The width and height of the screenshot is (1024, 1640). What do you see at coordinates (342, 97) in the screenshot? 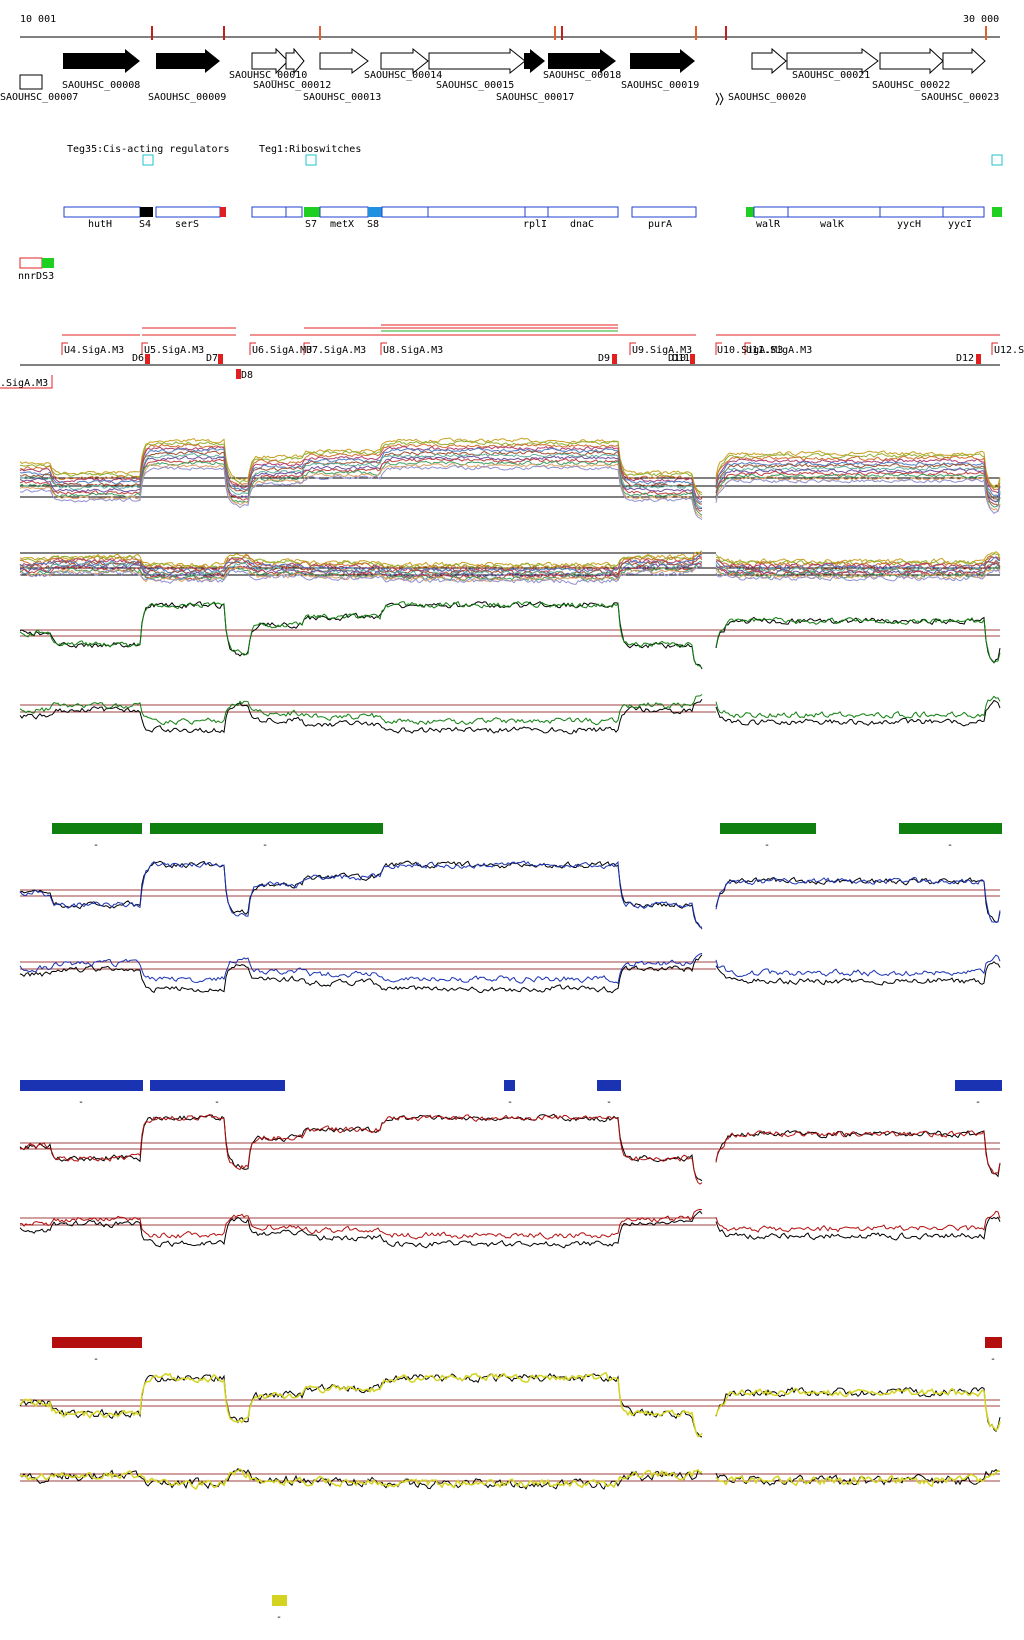
I see `gene-label: SAOUHSC_00013` at bounding box center [342, 97].